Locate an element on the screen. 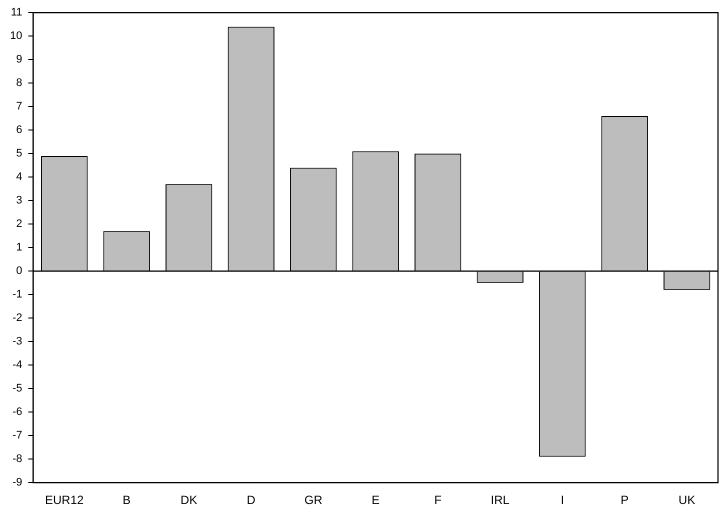 The height and width of the screenshot is (511, 721). y-tick-label: 1 is located at coordinates (19, 248).